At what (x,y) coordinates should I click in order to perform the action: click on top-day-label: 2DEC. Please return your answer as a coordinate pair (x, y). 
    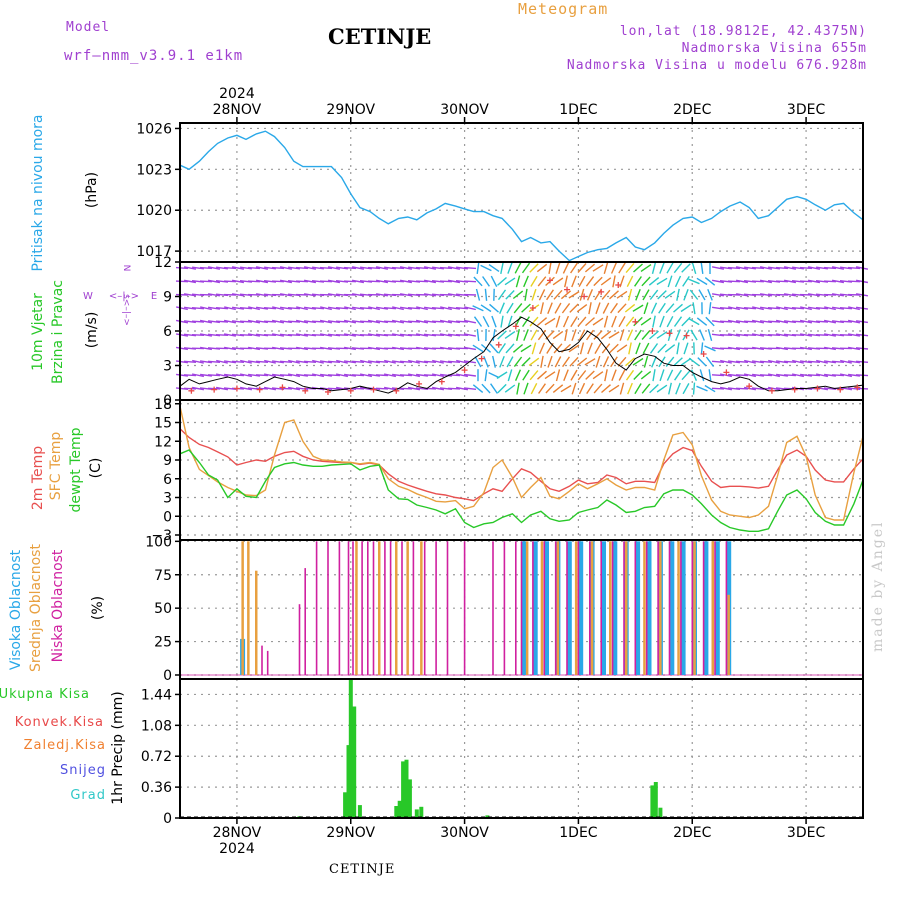
    Looking at the image, I should click on (692, 110).